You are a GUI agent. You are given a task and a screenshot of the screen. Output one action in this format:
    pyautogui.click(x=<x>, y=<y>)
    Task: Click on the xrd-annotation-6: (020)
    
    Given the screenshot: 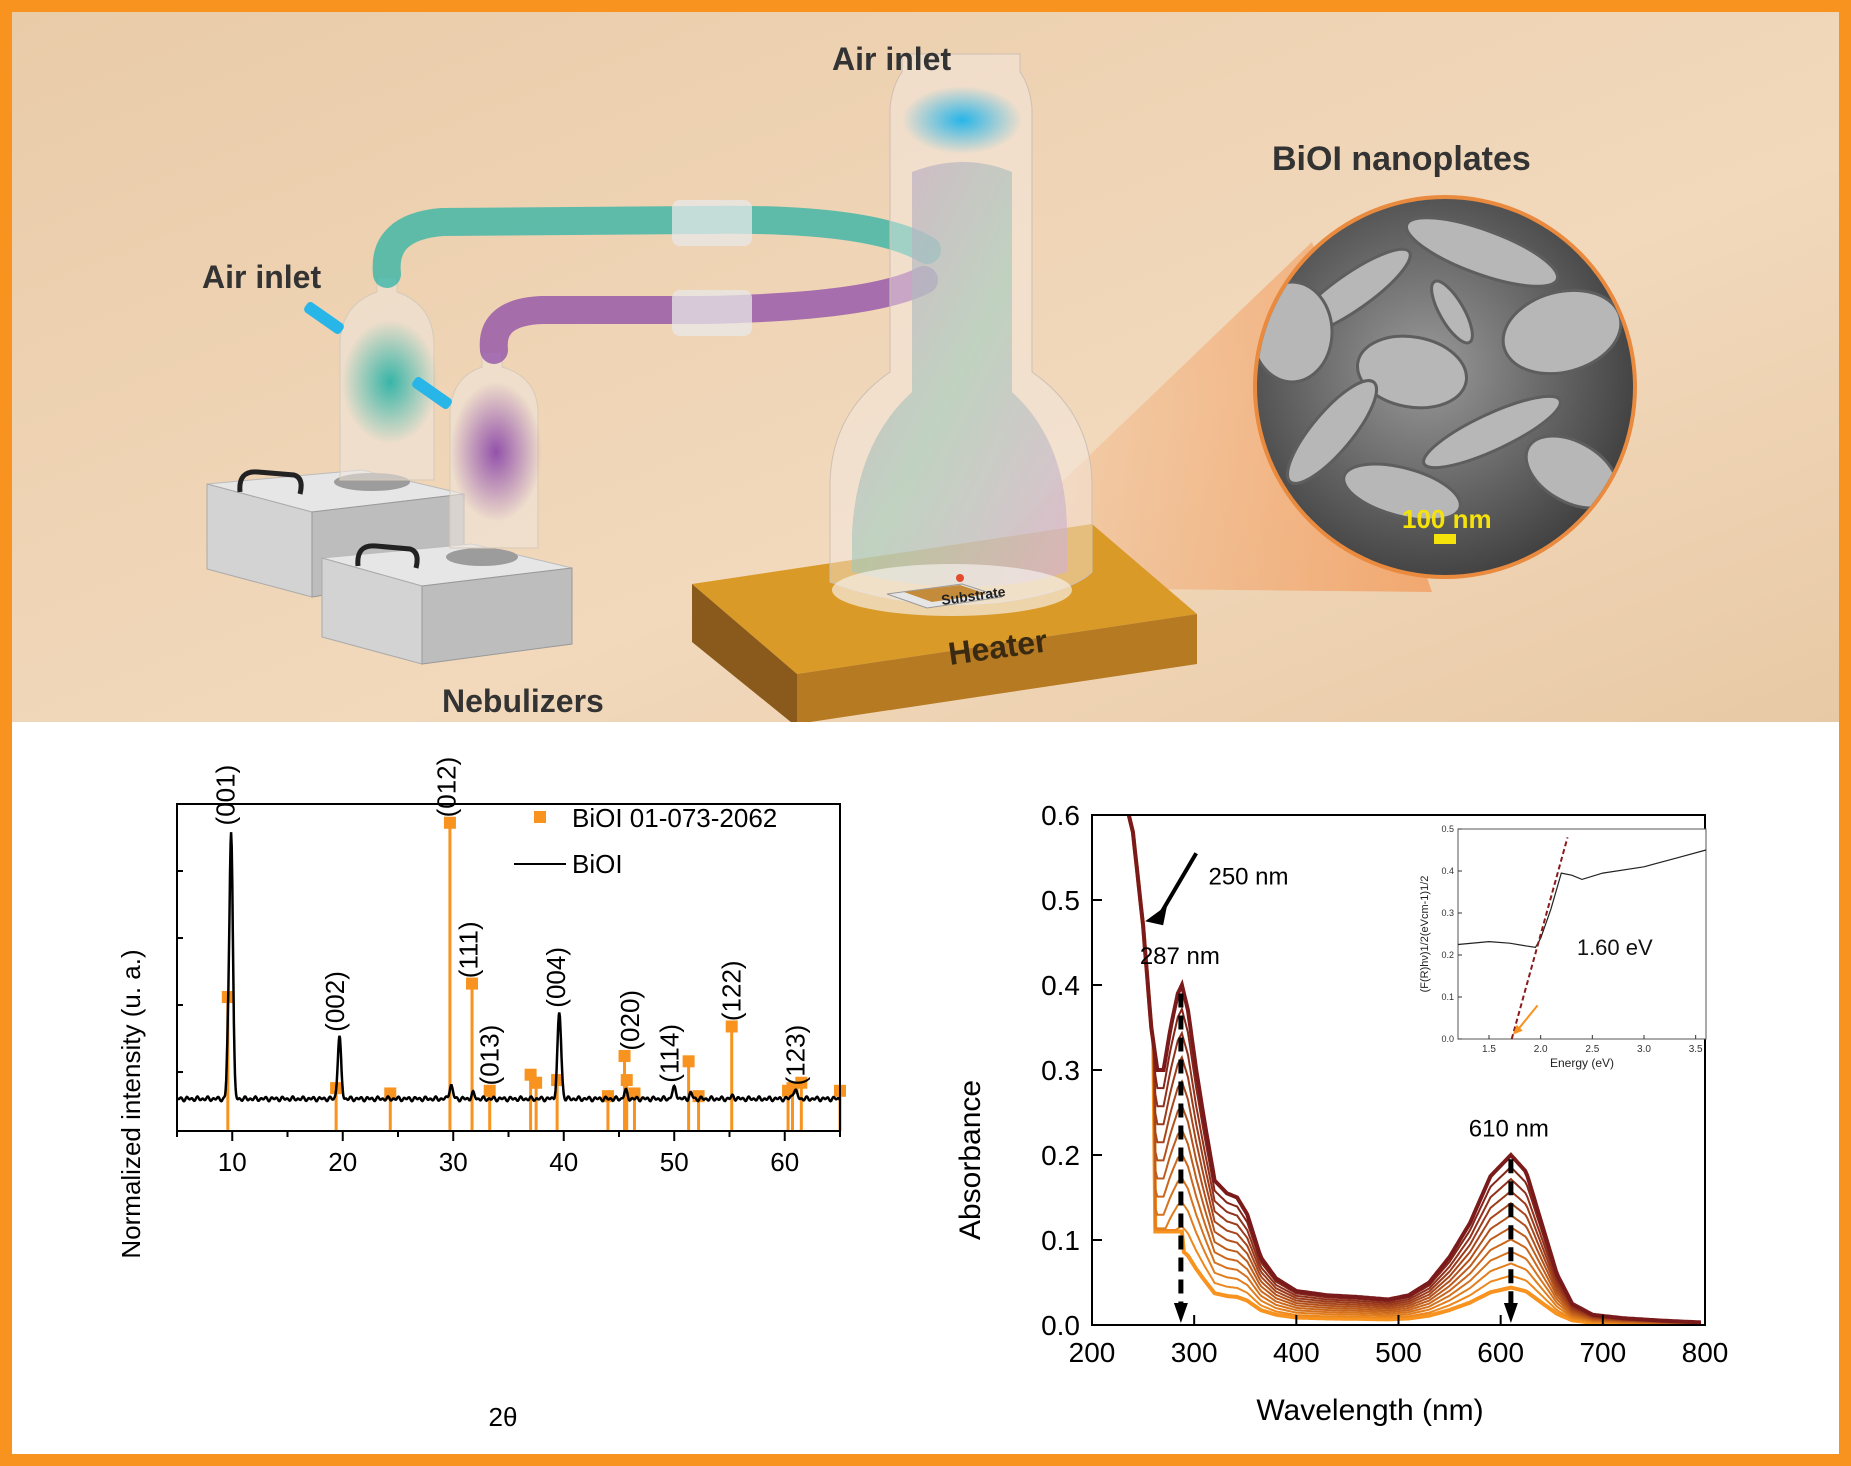 What is the action you would take?
    pyautogui.click(x=630, y=1020)
    